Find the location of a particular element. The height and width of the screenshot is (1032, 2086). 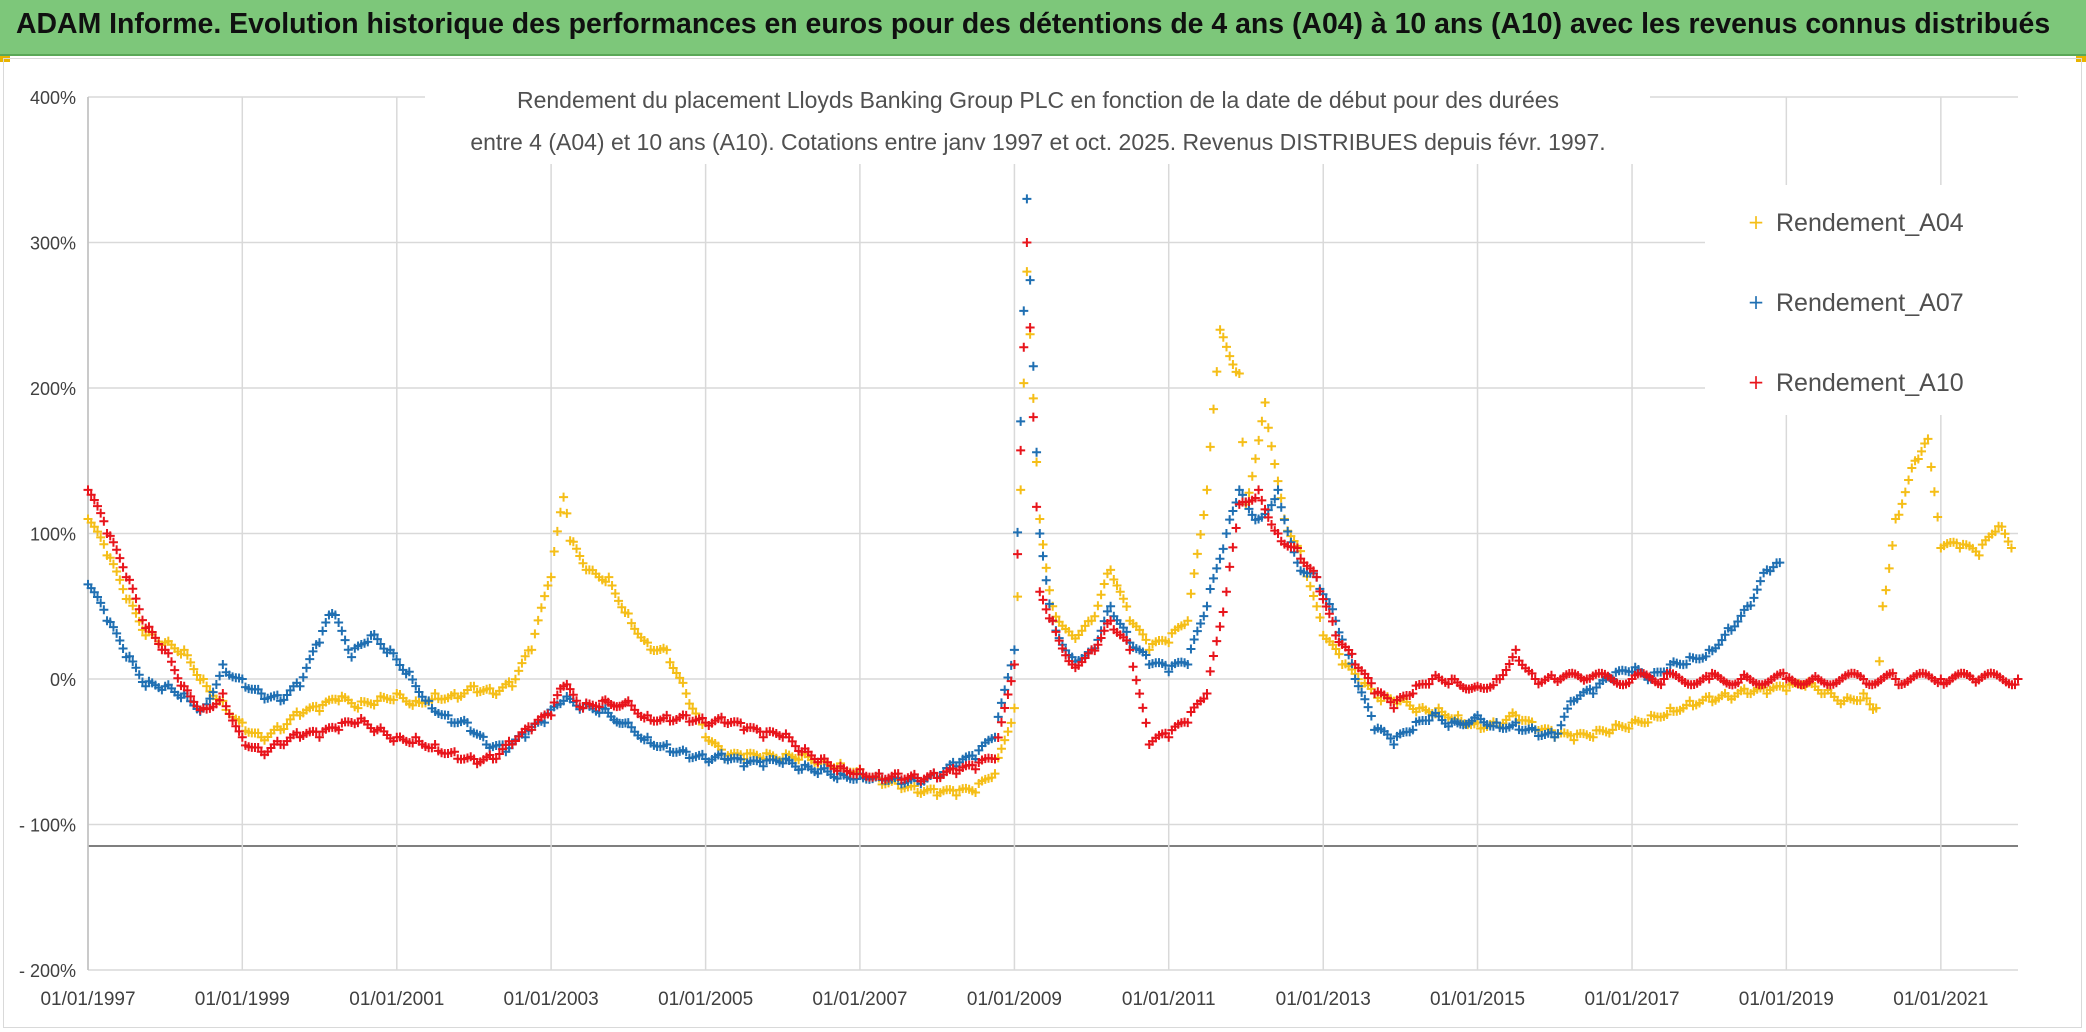

legend-background is located at coordinates (1865, 300).